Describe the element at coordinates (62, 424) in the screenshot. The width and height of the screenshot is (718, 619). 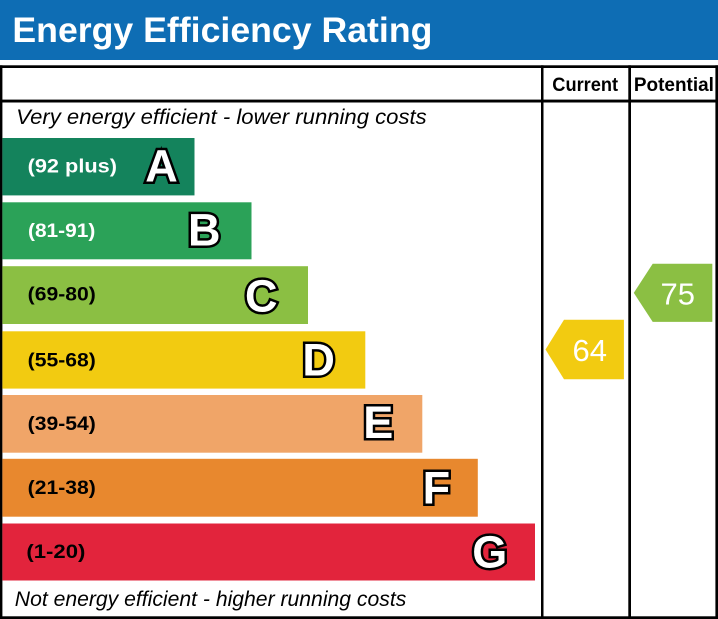
I see `svg-text: (39-54)` at that location.